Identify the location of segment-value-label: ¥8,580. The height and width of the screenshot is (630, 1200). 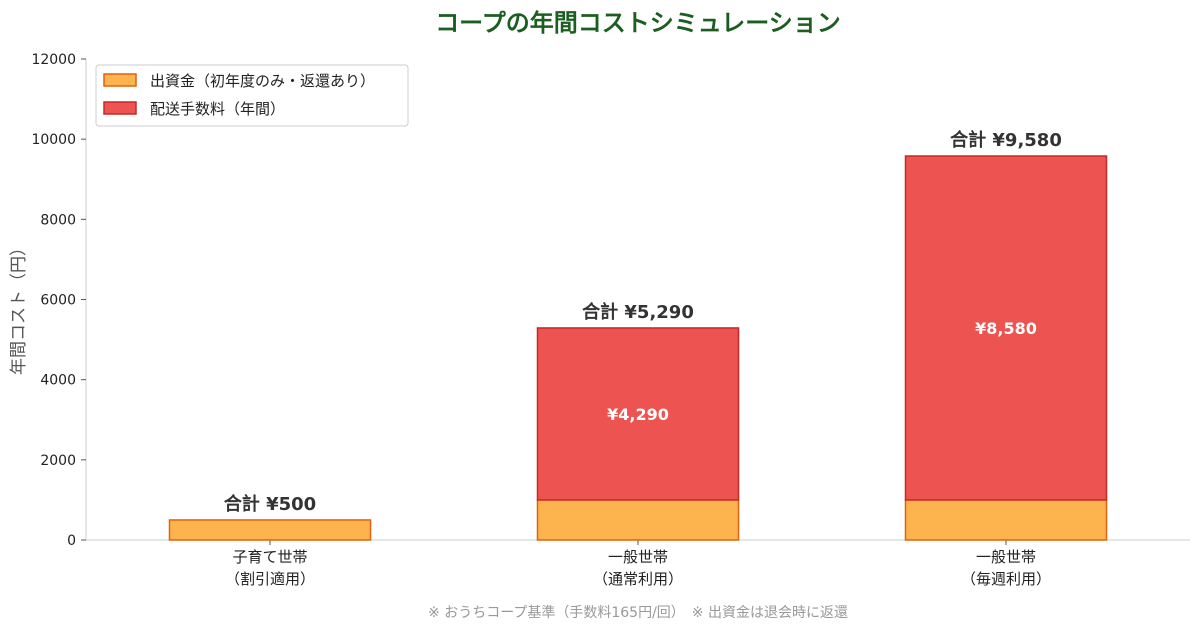
(1006, 328).